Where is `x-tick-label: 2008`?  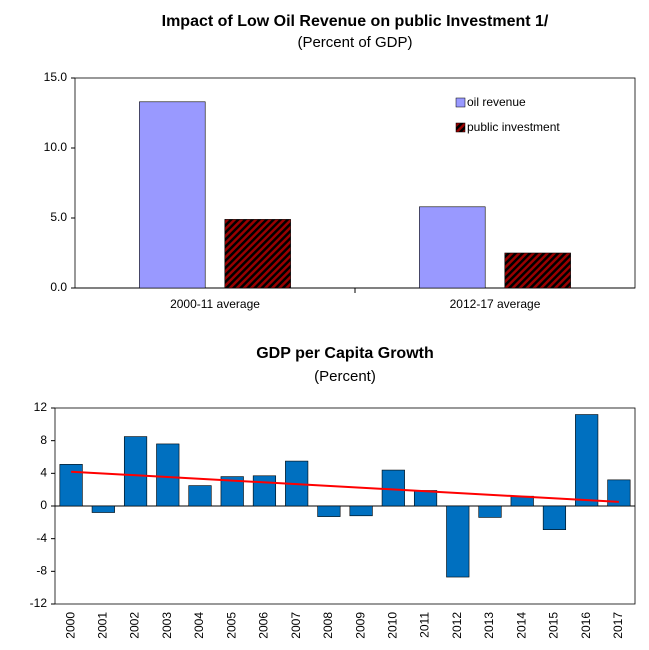
x-tick-label: 2008 is located at coordinates (328, 625).